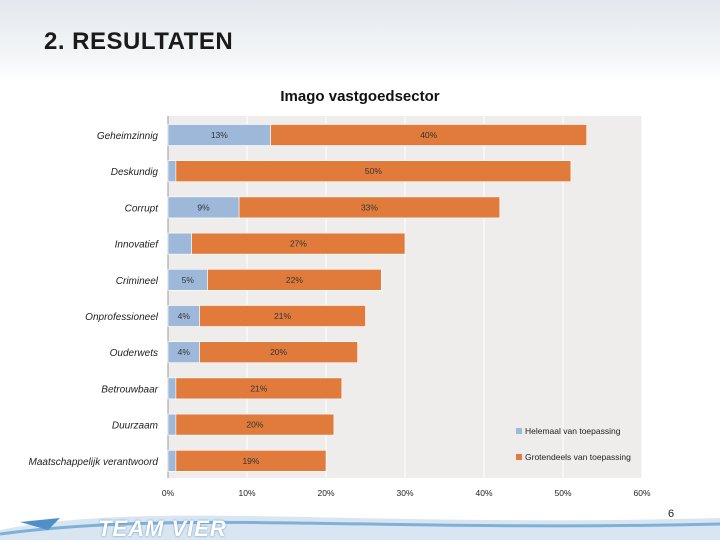  Describe the element at coordinates (122, 317) in the screenshot. I see `category-label: Onprofessioneel` at that location.